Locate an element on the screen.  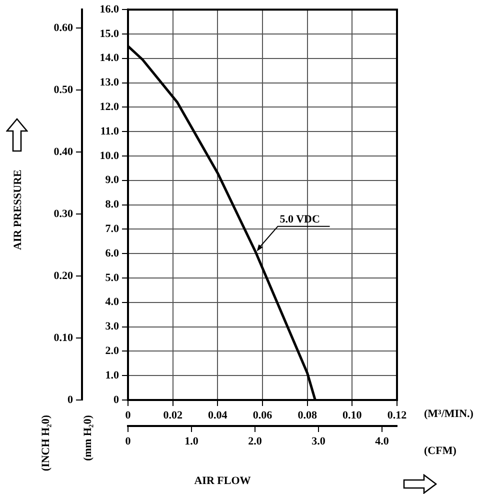
x2-axis-title: (CFM) is located at coordinates (440, 450).